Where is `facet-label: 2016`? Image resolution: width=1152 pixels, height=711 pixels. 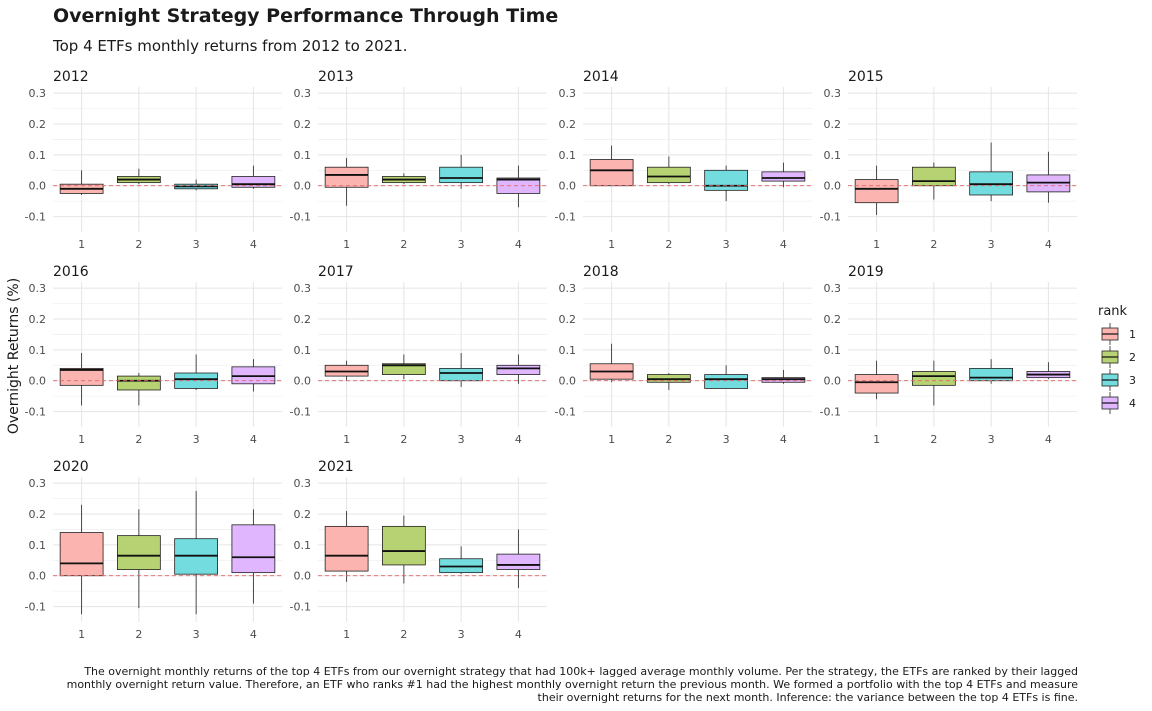
facet-label: 2016 is located at coordinates (71, 272).